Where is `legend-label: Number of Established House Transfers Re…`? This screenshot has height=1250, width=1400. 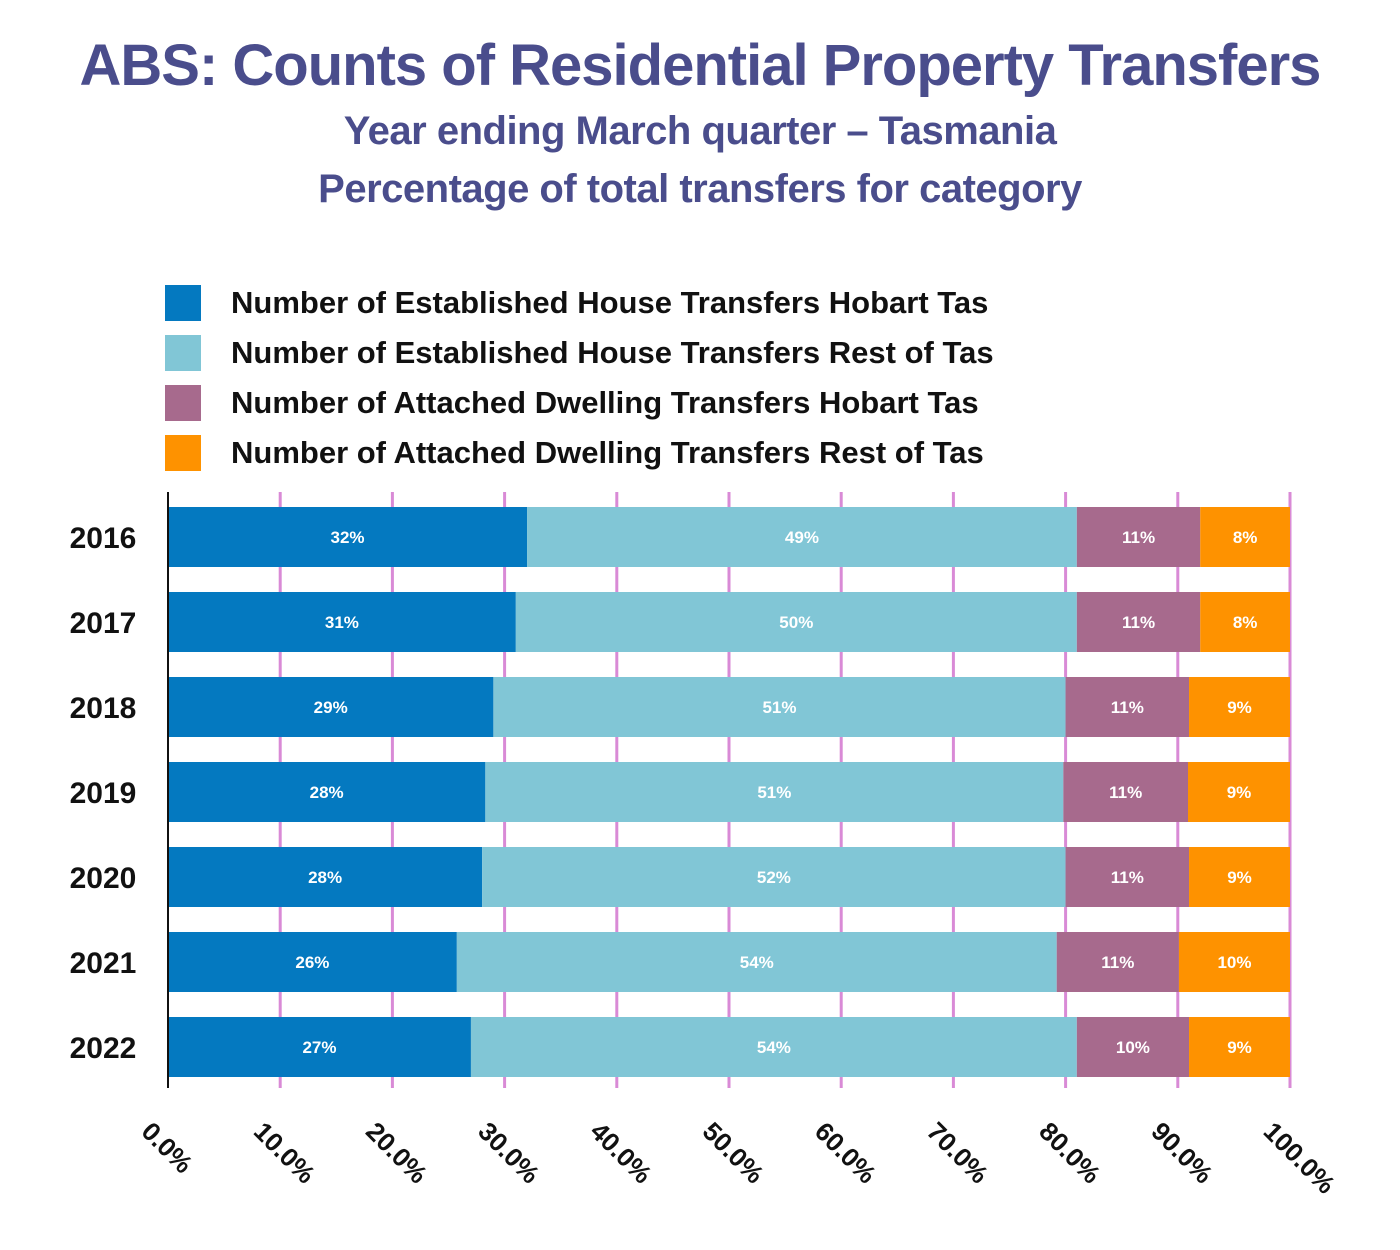 legend-label: Number of Established House Transfers Re… is located at coordinates (612, 352).